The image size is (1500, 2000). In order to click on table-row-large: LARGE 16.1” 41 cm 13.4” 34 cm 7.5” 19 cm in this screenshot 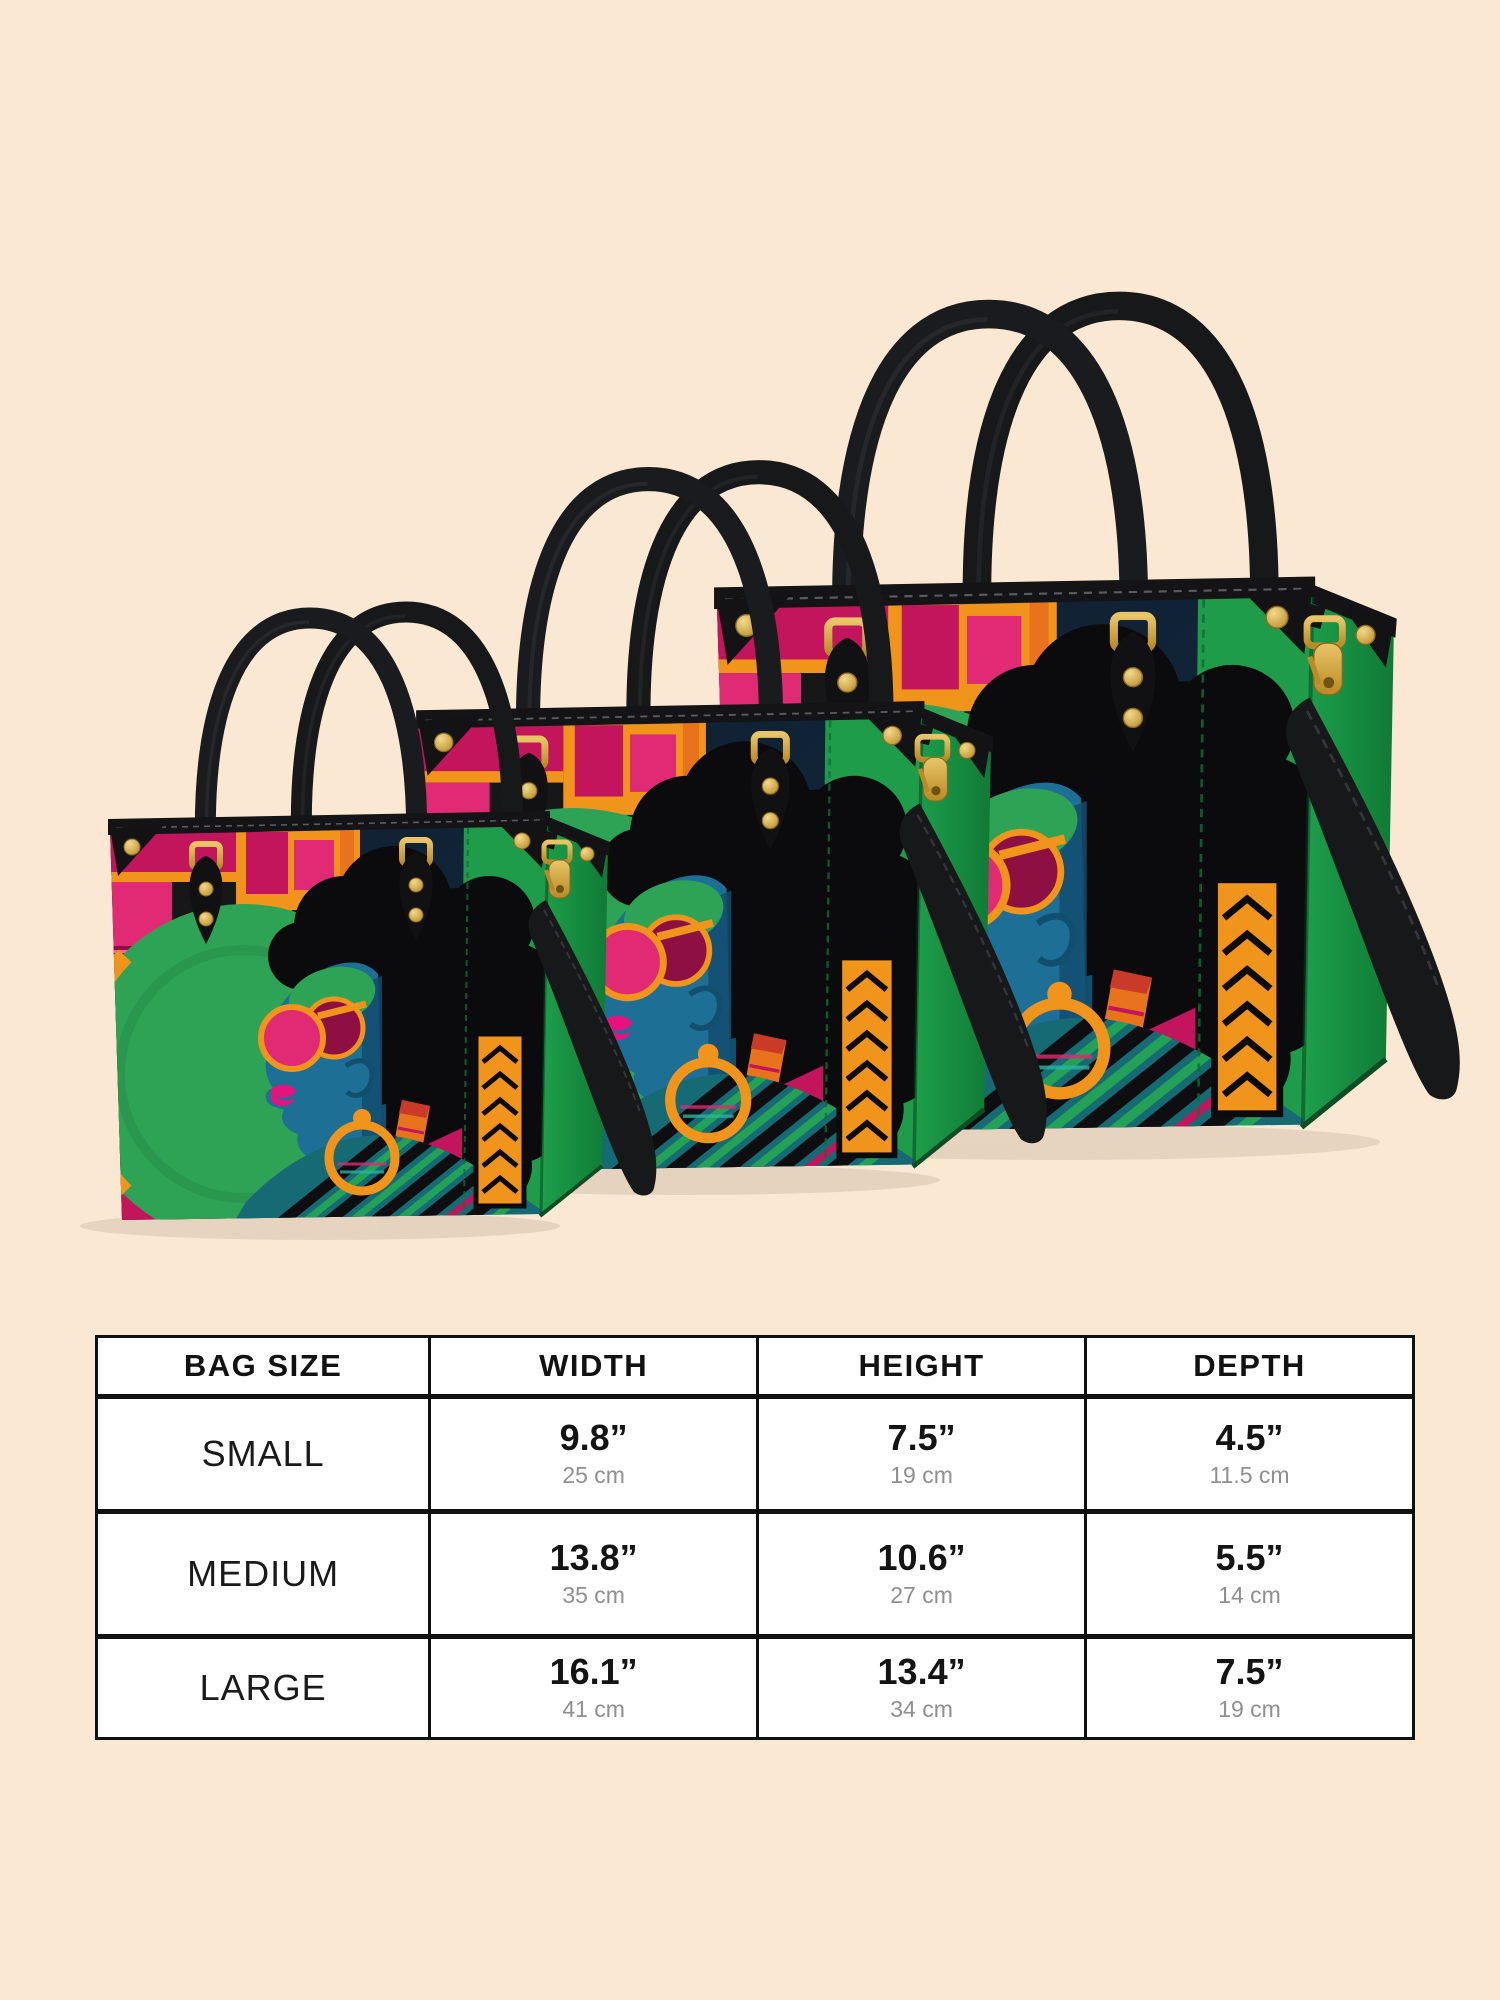, I will do `click(755, 1687)`.